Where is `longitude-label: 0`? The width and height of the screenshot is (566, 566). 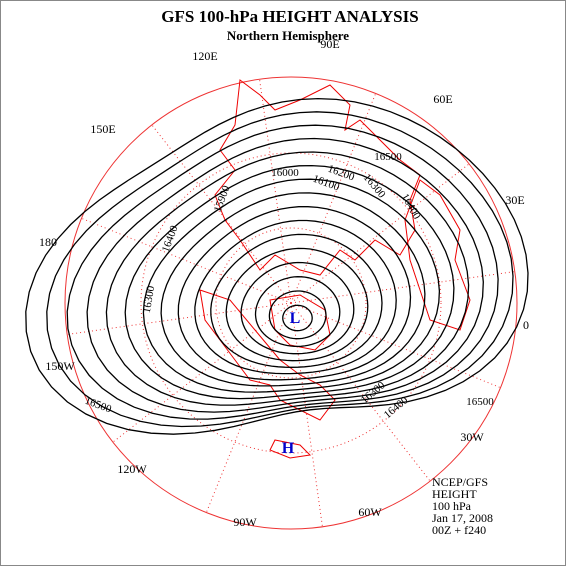
longitude-label: 0 is located at coordinates (526, 325).